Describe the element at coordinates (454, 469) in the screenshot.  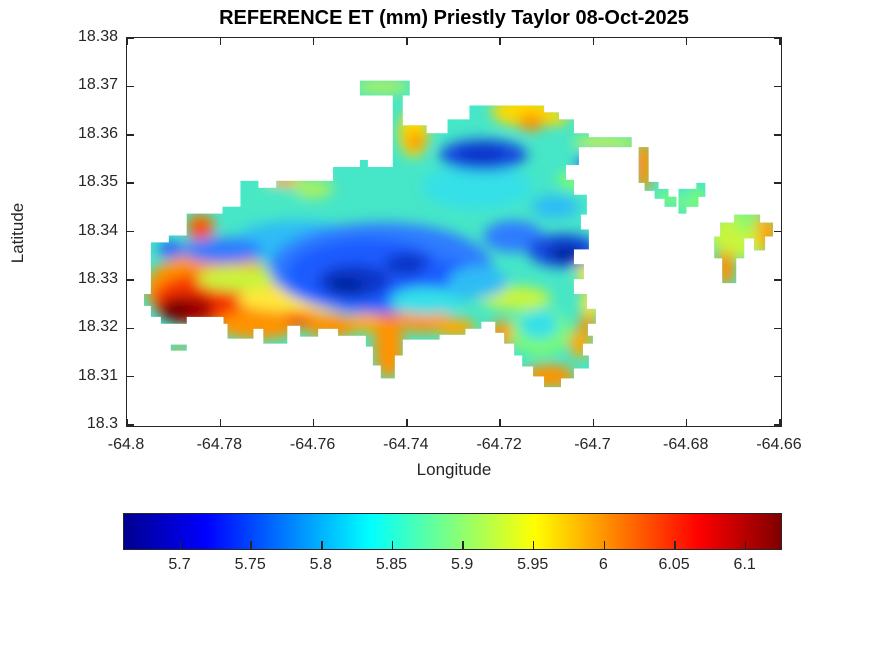
I see `x-axis-label: Longitude` at that location.